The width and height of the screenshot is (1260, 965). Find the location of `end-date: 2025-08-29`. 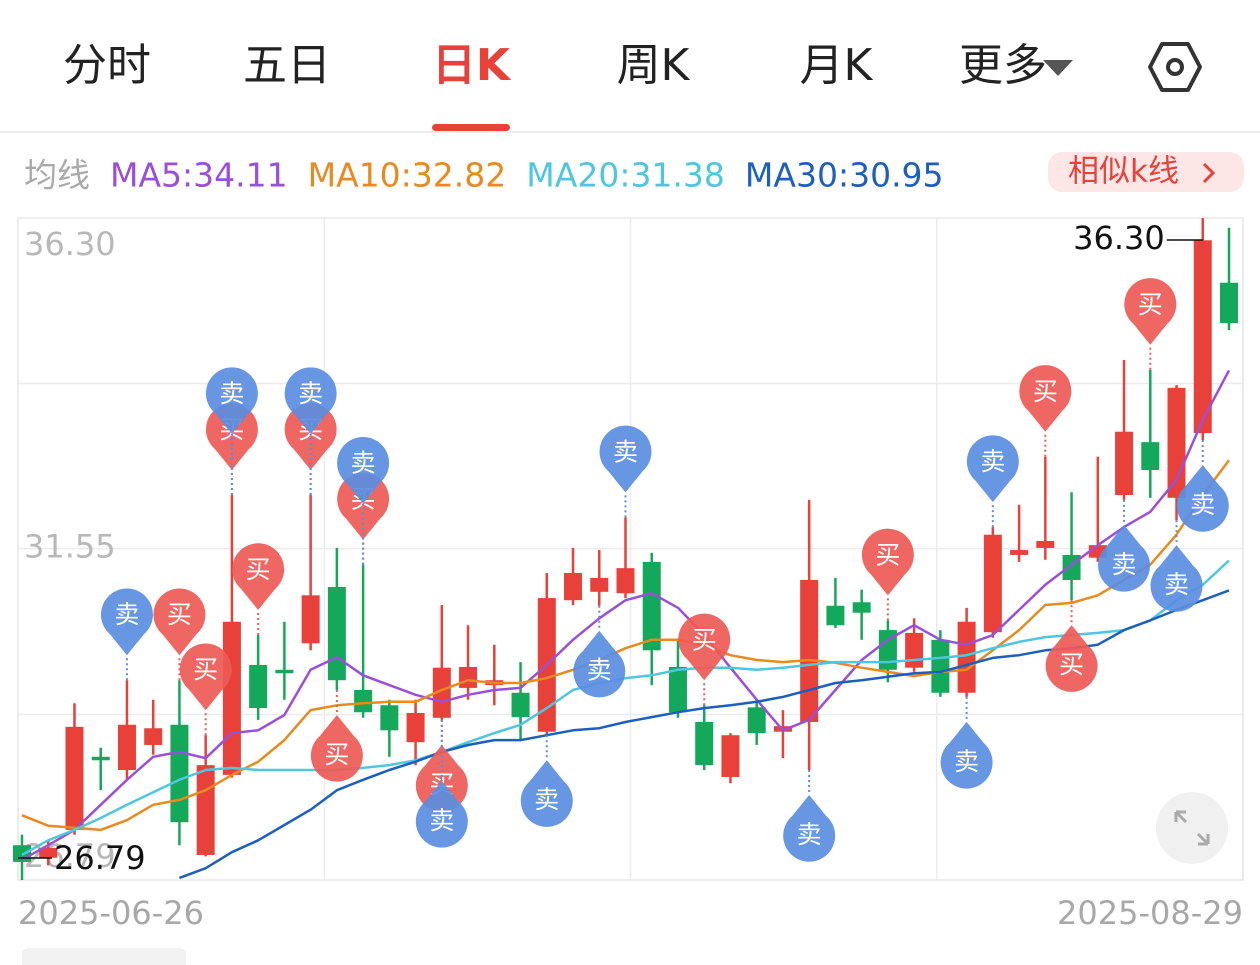

end-date: 2025-08-29 is located at coordinates (1150, 913).